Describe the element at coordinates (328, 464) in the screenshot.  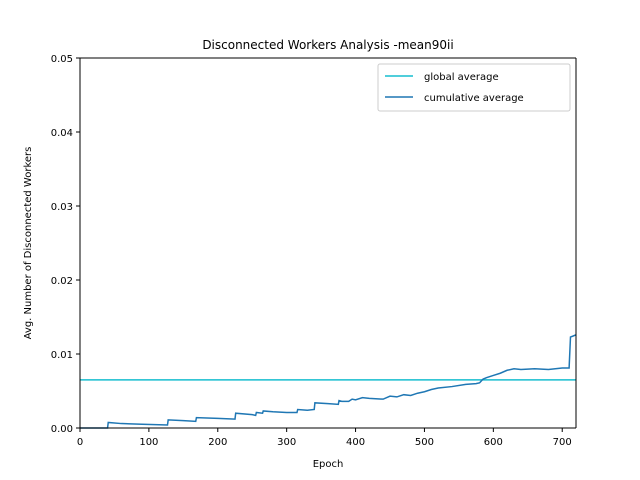
I see `x-axis-label: Epoch` at that location.